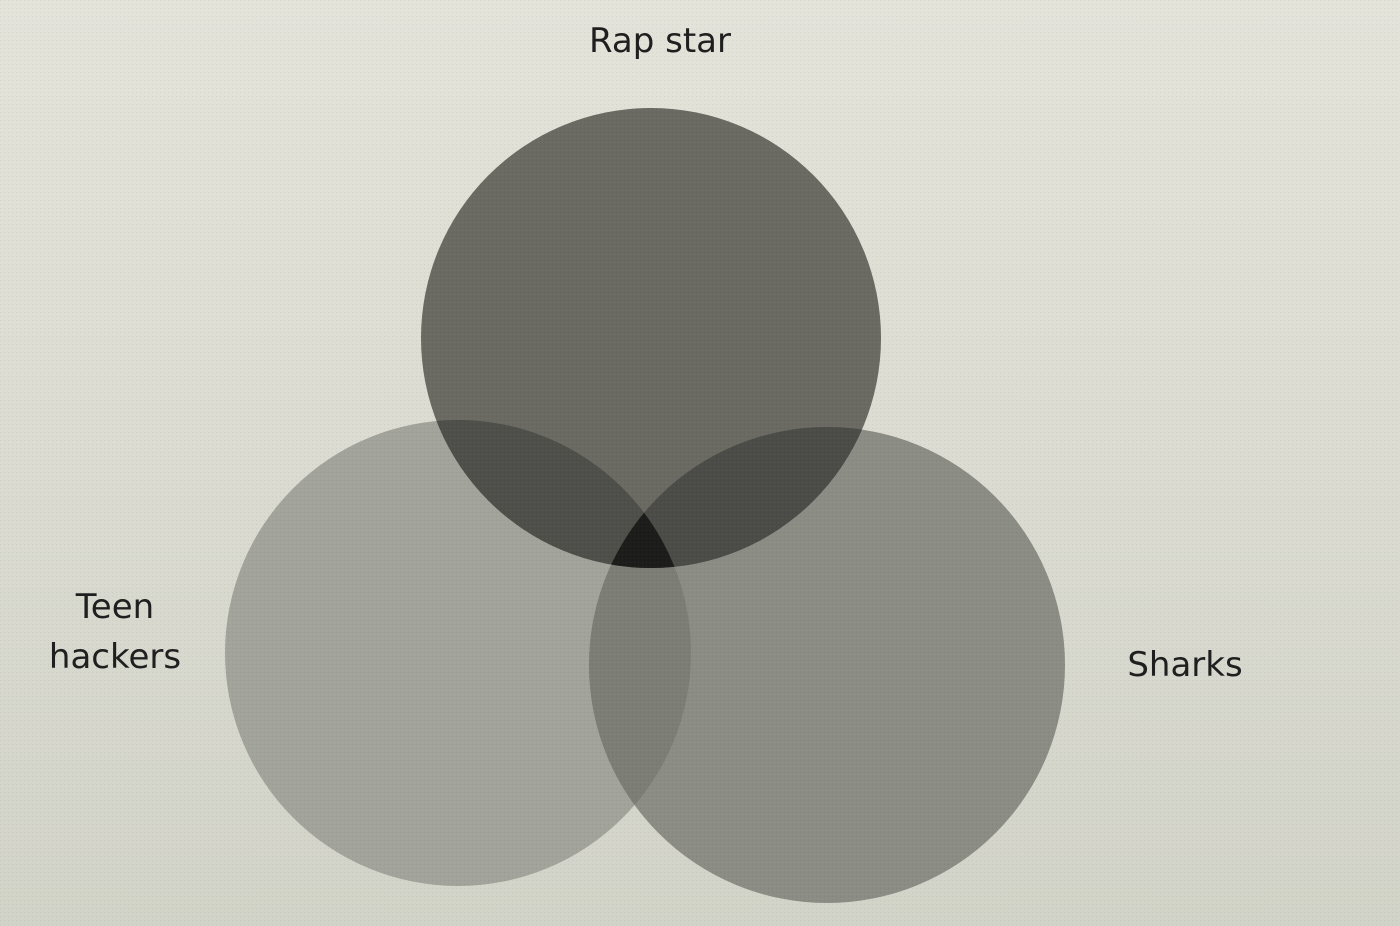  I want to click on rap-star-label: Rap star, so click(660, 41).